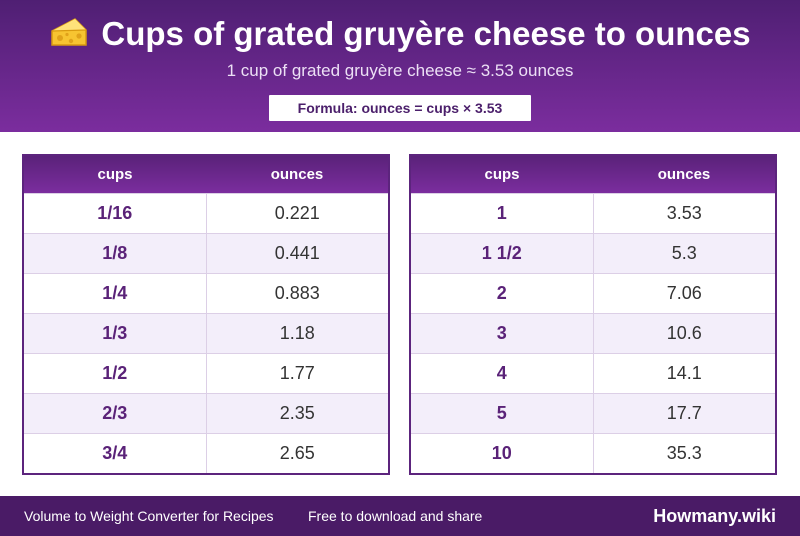 The width and height of the screenshot is (800, 536). I want to click on cups-cell: 1/16, so click(115, 213).